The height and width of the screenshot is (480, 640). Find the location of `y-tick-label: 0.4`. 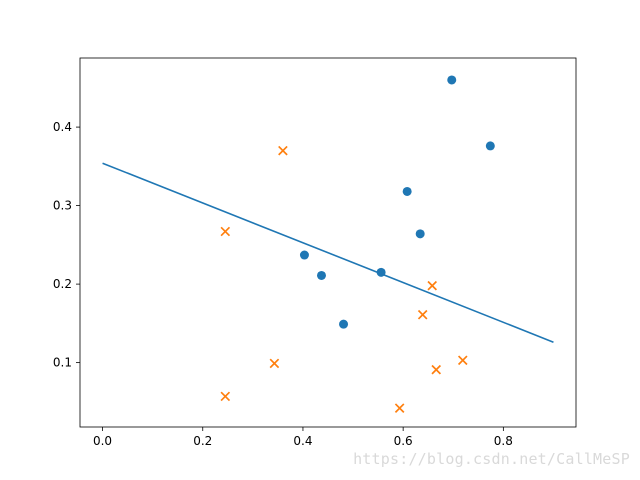

y-tick-label: 0.4 is located at coordinates (62, 127).